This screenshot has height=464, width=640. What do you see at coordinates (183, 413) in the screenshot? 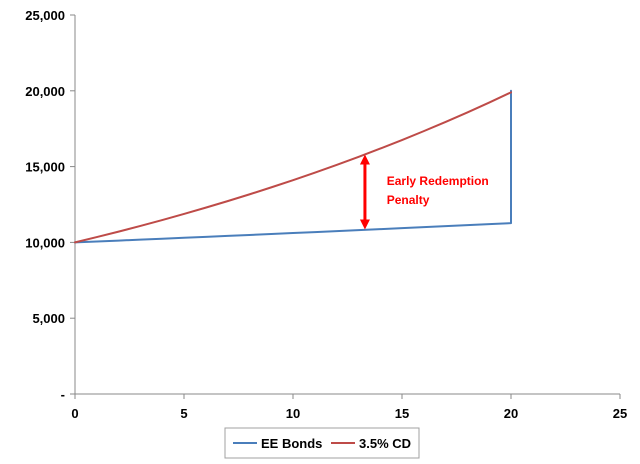
I see `x-tick-label: 5` at bounding box center [183, 413].